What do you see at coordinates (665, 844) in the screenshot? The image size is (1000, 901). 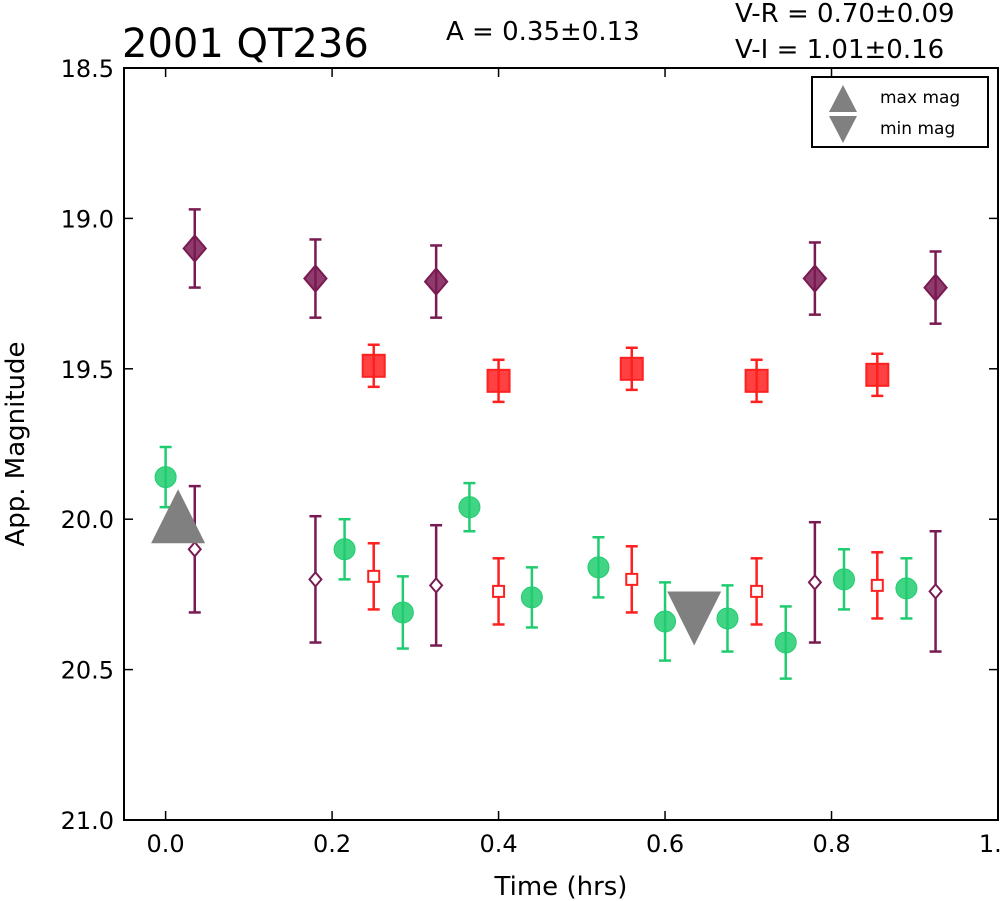 I see `x-tick-label: 0.6` at bounding box center [665, 844].